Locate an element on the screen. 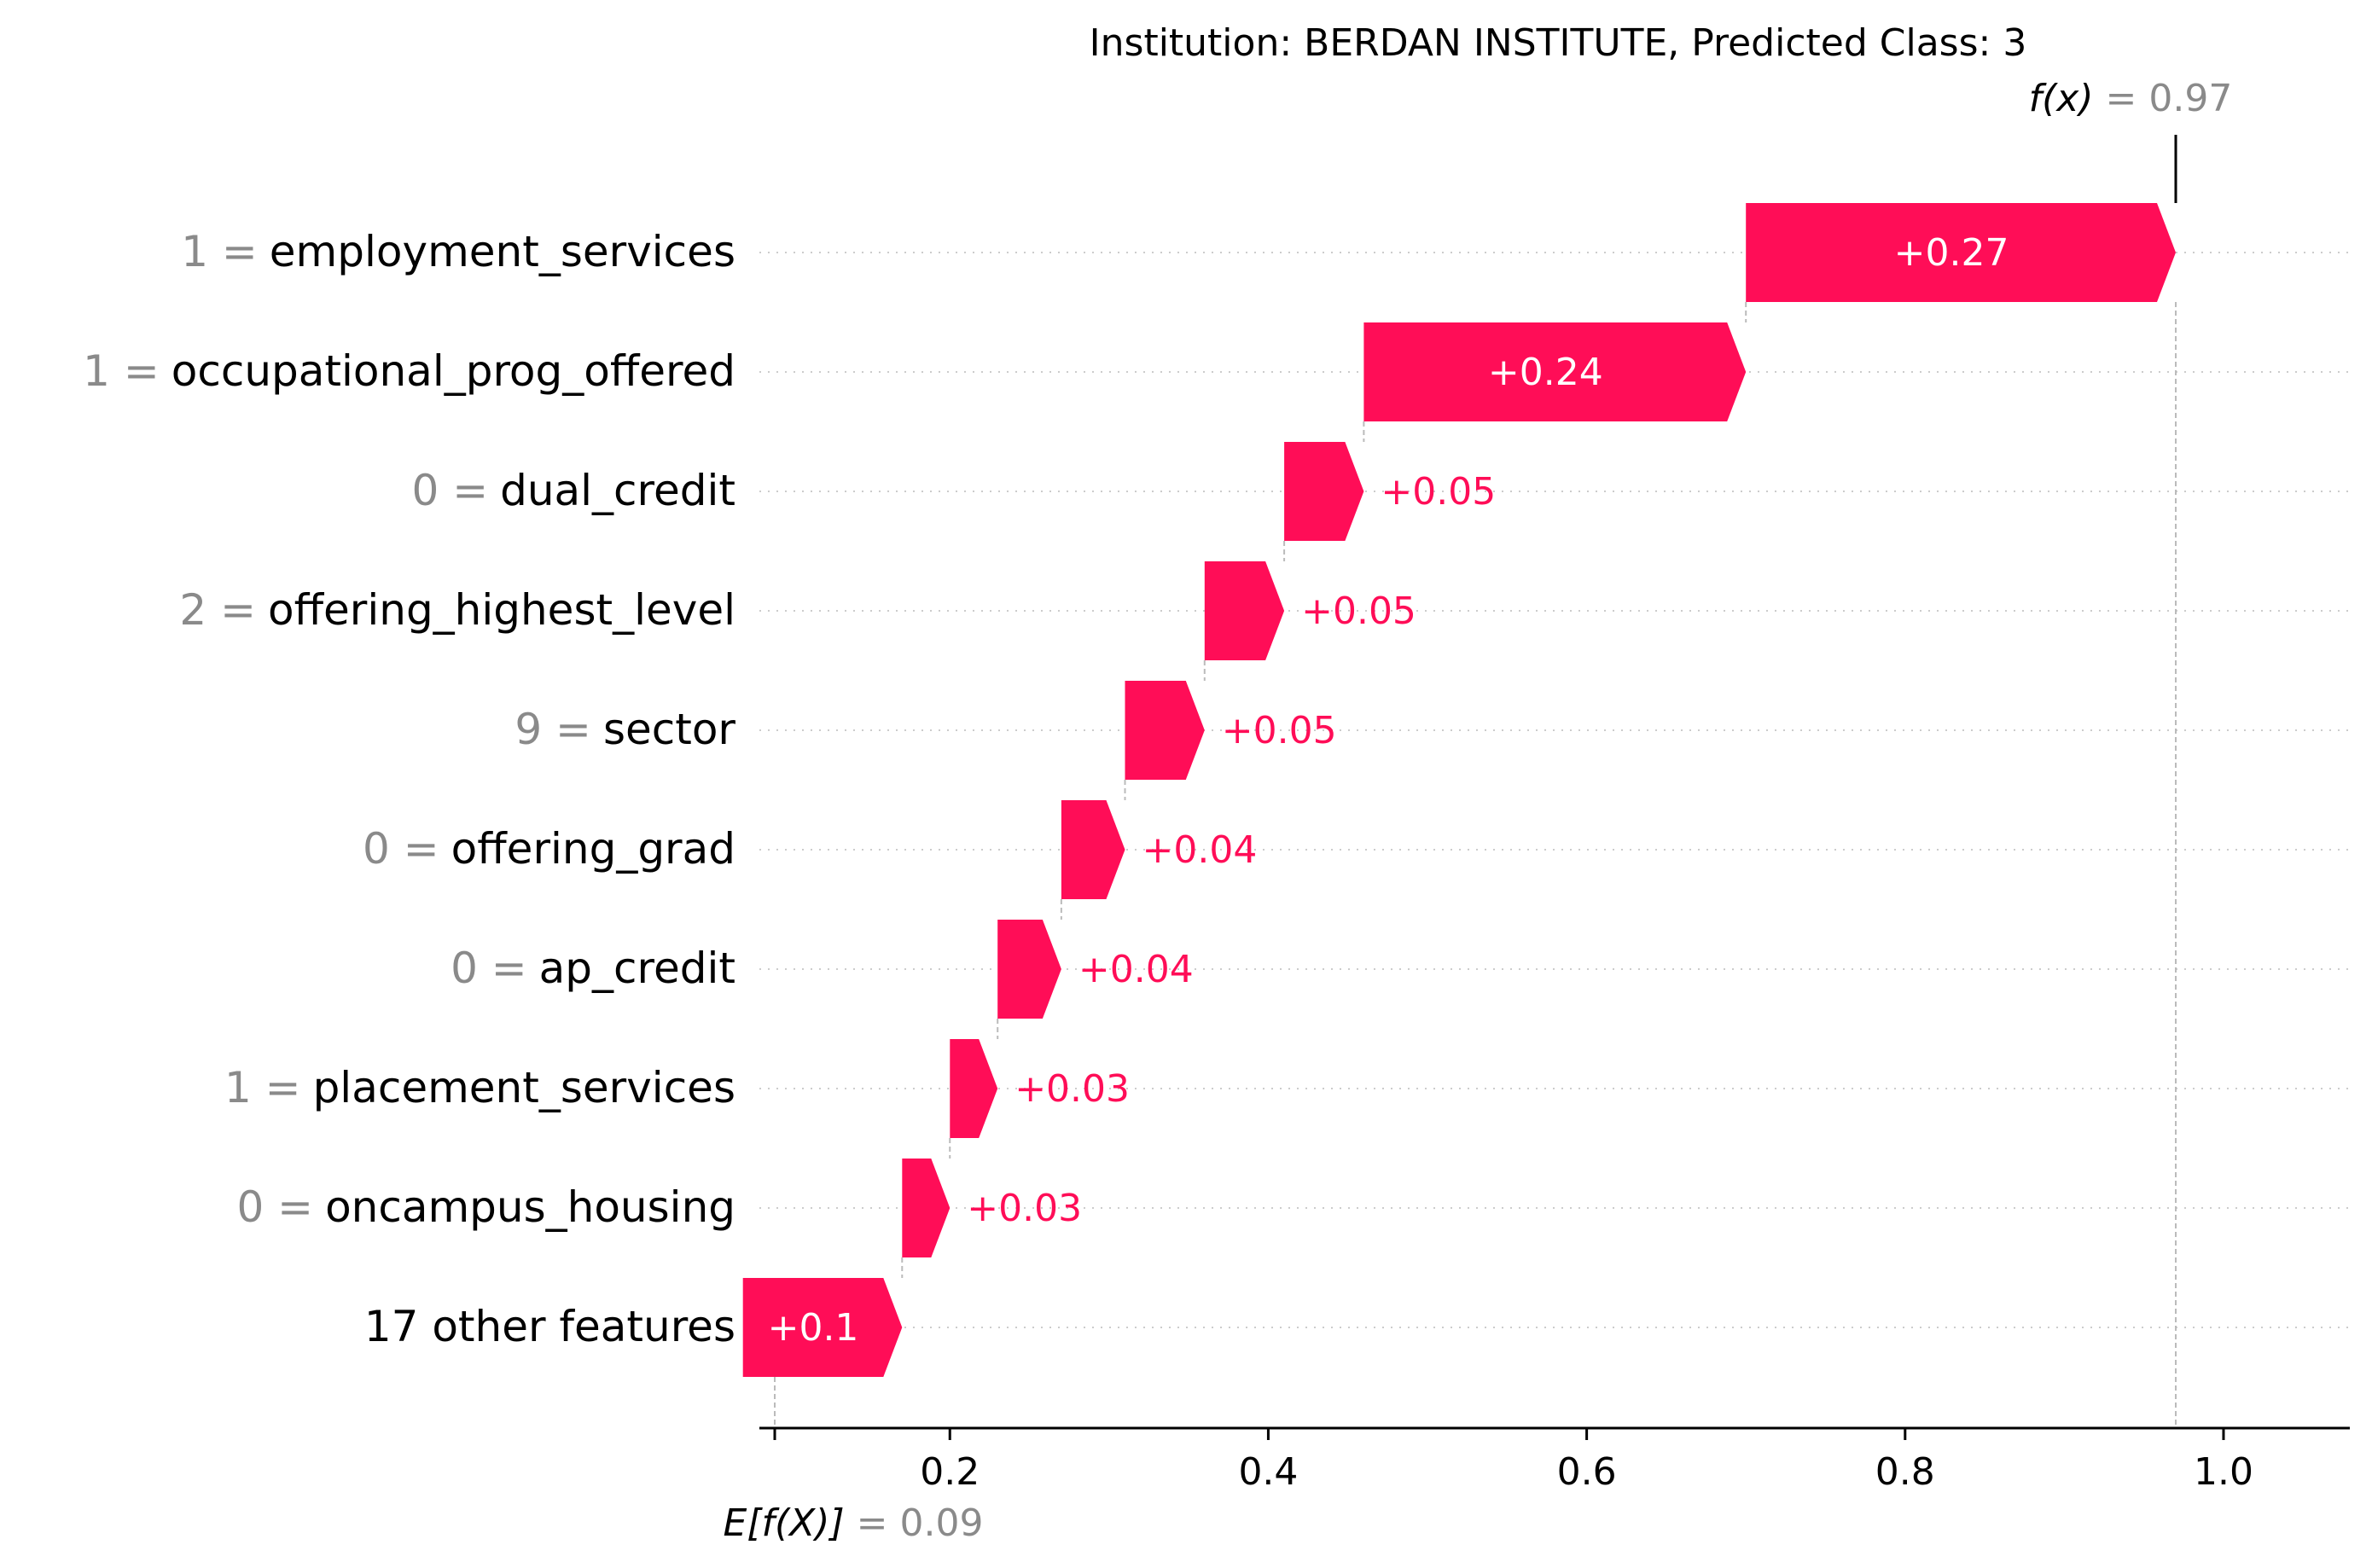  x-tick-label: 0.6 is located at coordinates (1587, 1472).